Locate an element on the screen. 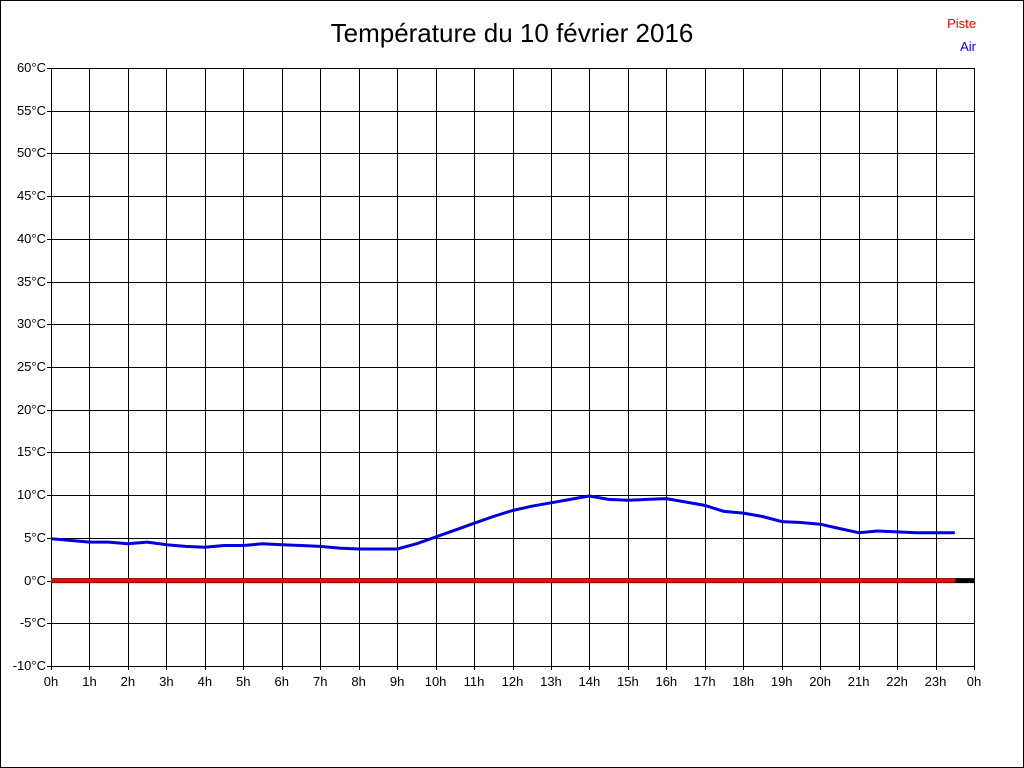 The height and width of the screenshot is (768, 1024). y-tick-label: 5°C is located at coordinates (35, 537).